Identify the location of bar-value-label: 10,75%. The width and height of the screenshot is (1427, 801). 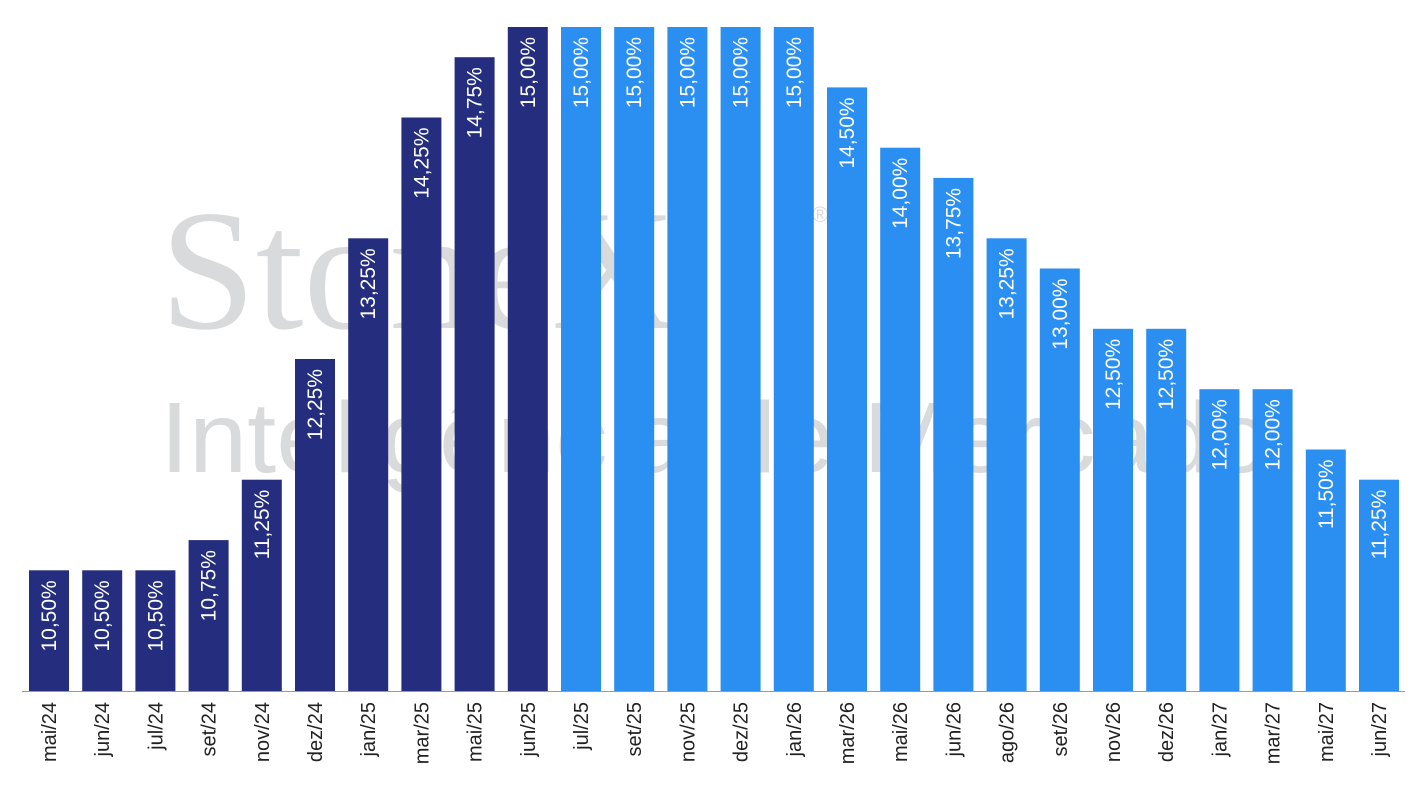
(209, 585).